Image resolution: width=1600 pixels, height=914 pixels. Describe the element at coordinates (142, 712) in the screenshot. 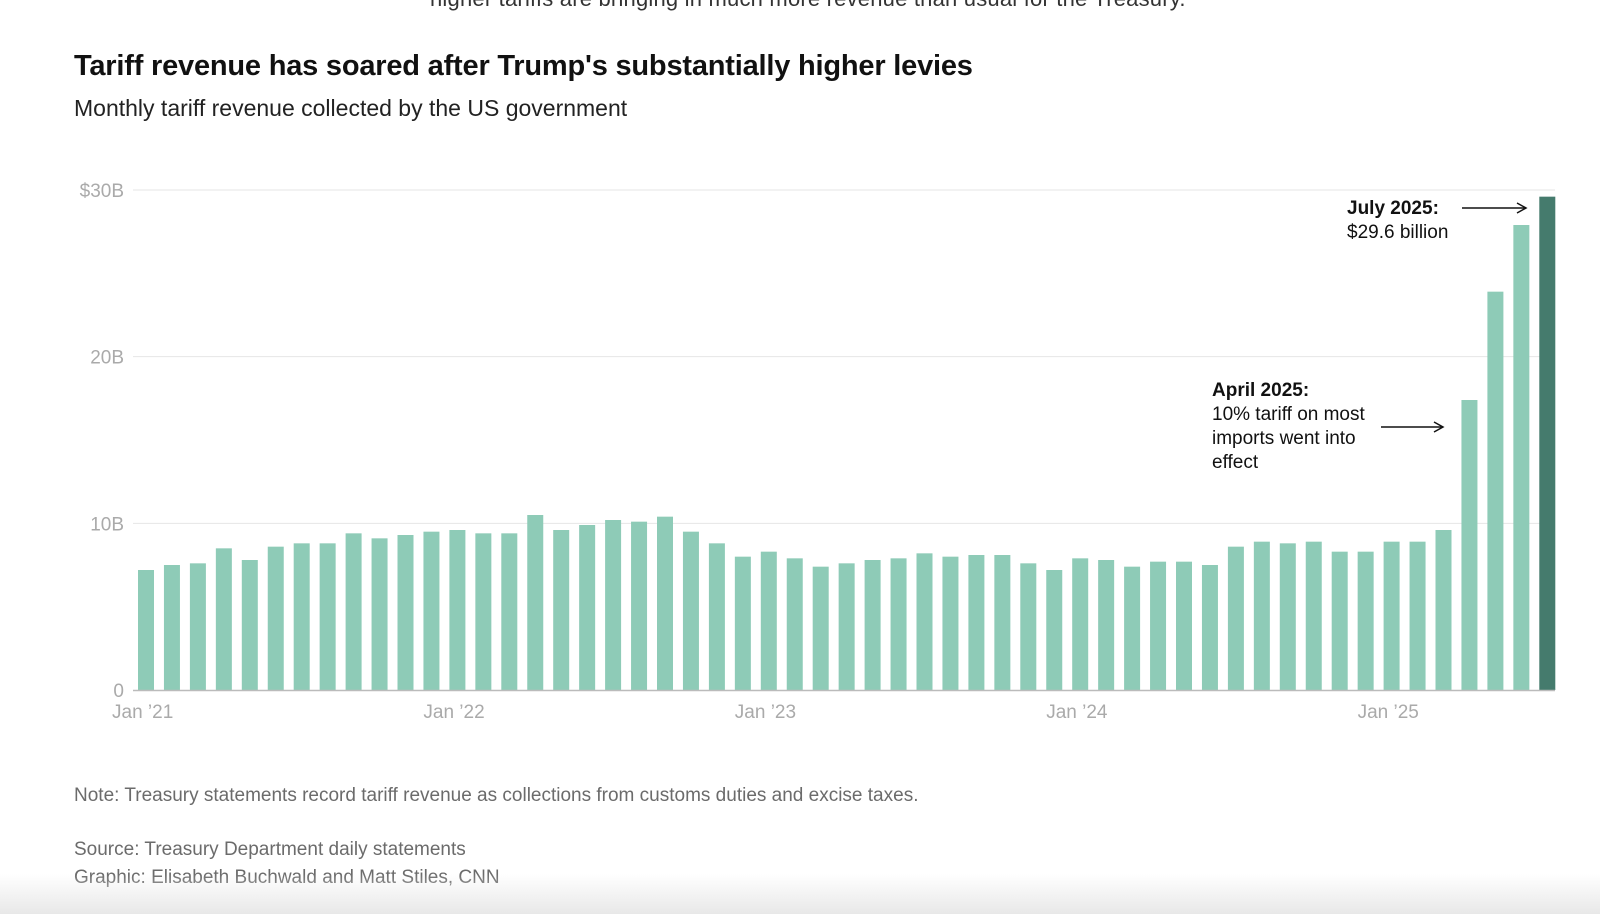

I see `x-tick-label: Jan ’21` at that location.